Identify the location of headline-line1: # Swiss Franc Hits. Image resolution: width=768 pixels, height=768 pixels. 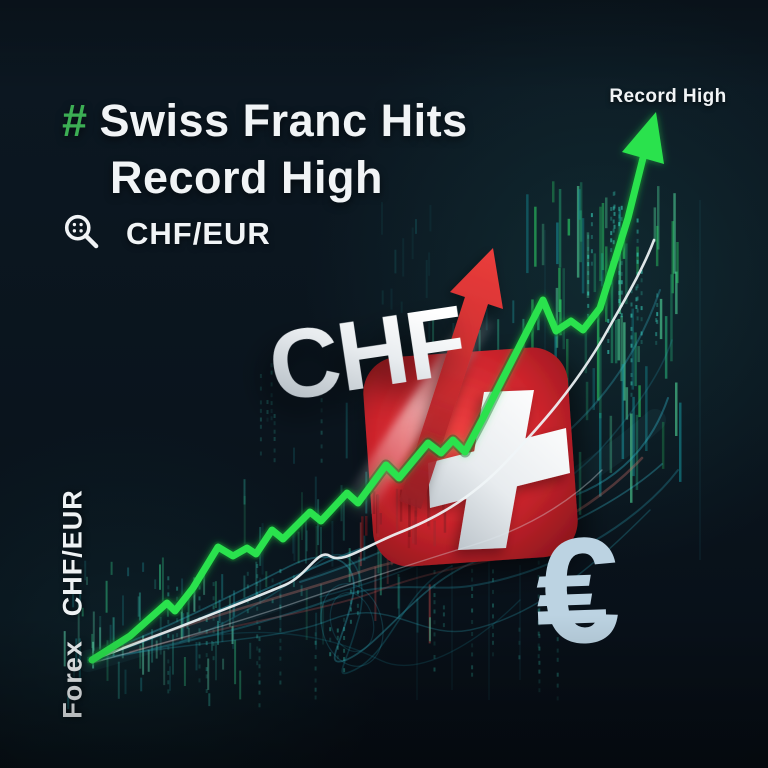
(265, 120).